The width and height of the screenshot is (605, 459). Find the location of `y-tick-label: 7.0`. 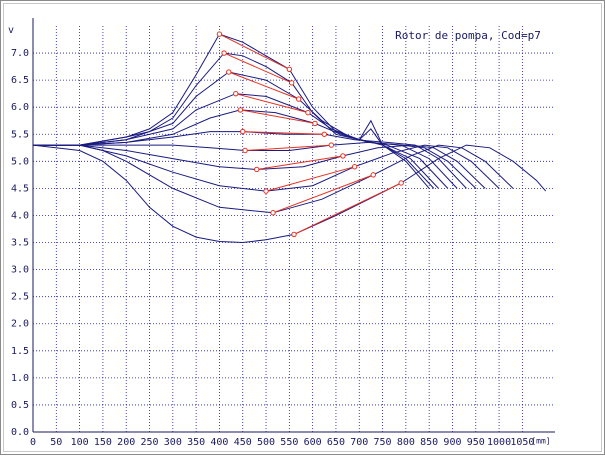

y-tick-label: 7.0 is located at coordinates (20, 53).